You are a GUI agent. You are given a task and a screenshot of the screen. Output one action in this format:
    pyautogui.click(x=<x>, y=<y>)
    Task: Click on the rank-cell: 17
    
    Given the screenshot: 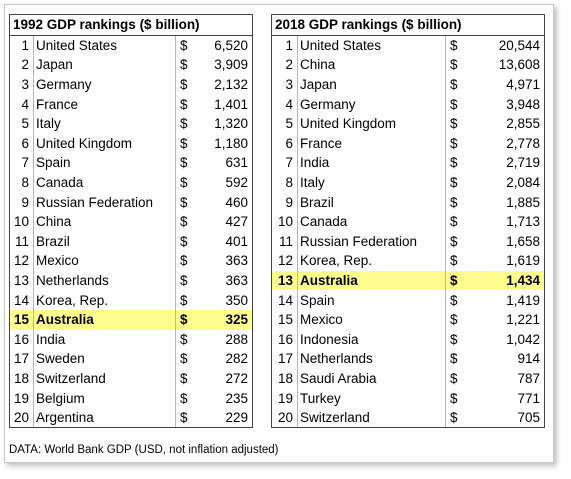 What is the action you would take?
    pyautogui.click(x=21, y=359)
    